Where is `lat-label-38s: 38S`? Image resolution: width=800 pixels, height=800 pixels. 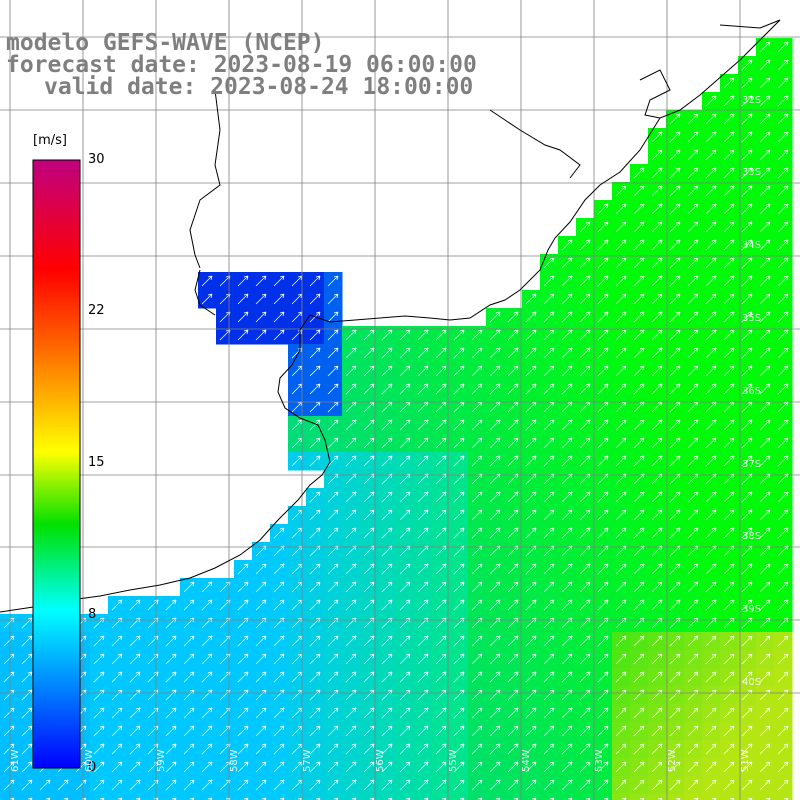 lat-label-38s: 38S is located at coordinates (752, 536).